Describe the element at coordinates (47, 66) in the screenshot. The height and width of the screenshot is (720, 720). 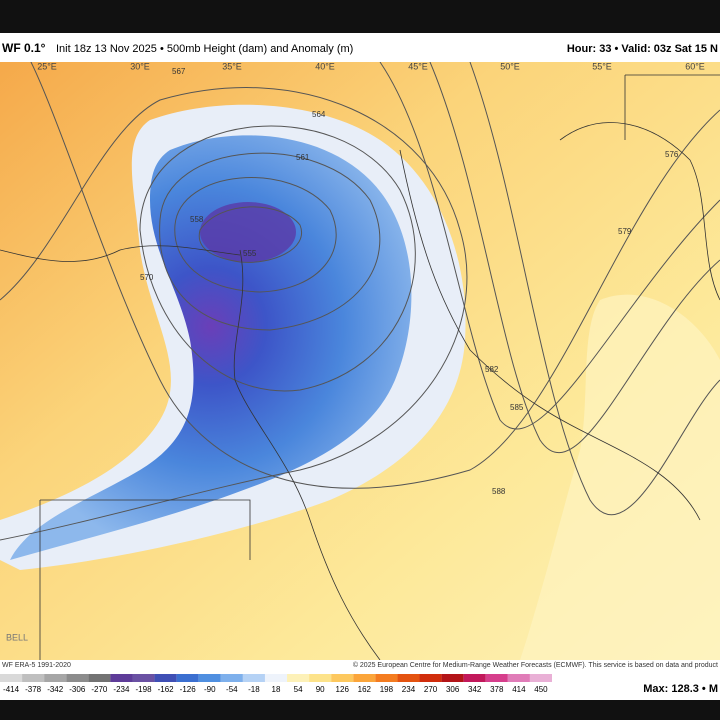
I see `longitude-label: 25°E` at that location.